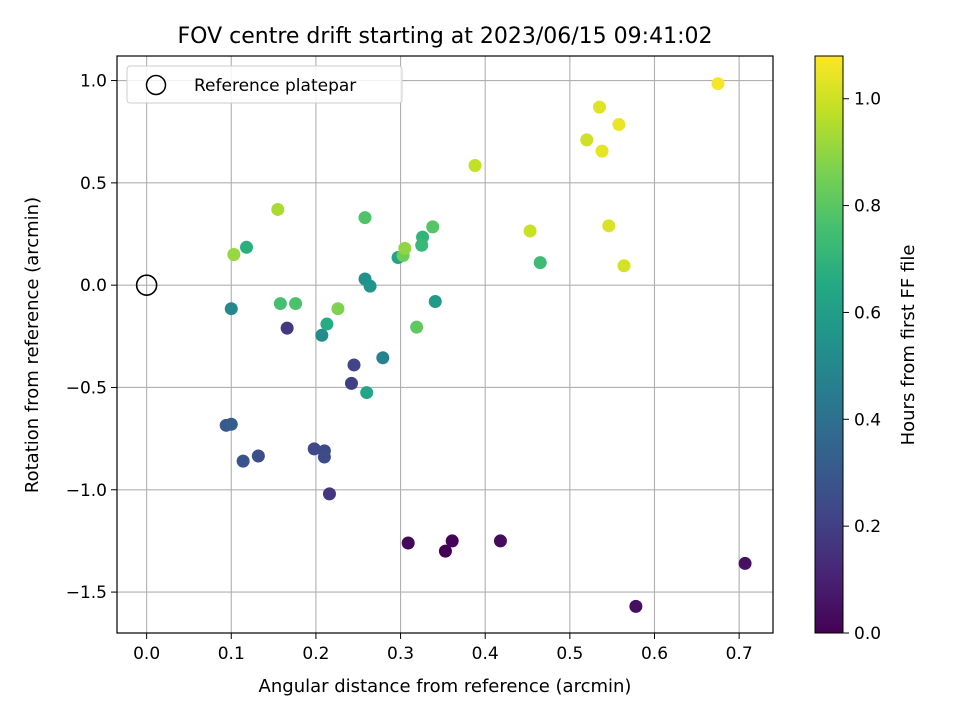 The height and width of the screenshot is (720, 960). What do you see at coordinates (867, 420) in the screenshot?
I see `colorbar-tick-label: 0.4` at bounding box center [867, 420].